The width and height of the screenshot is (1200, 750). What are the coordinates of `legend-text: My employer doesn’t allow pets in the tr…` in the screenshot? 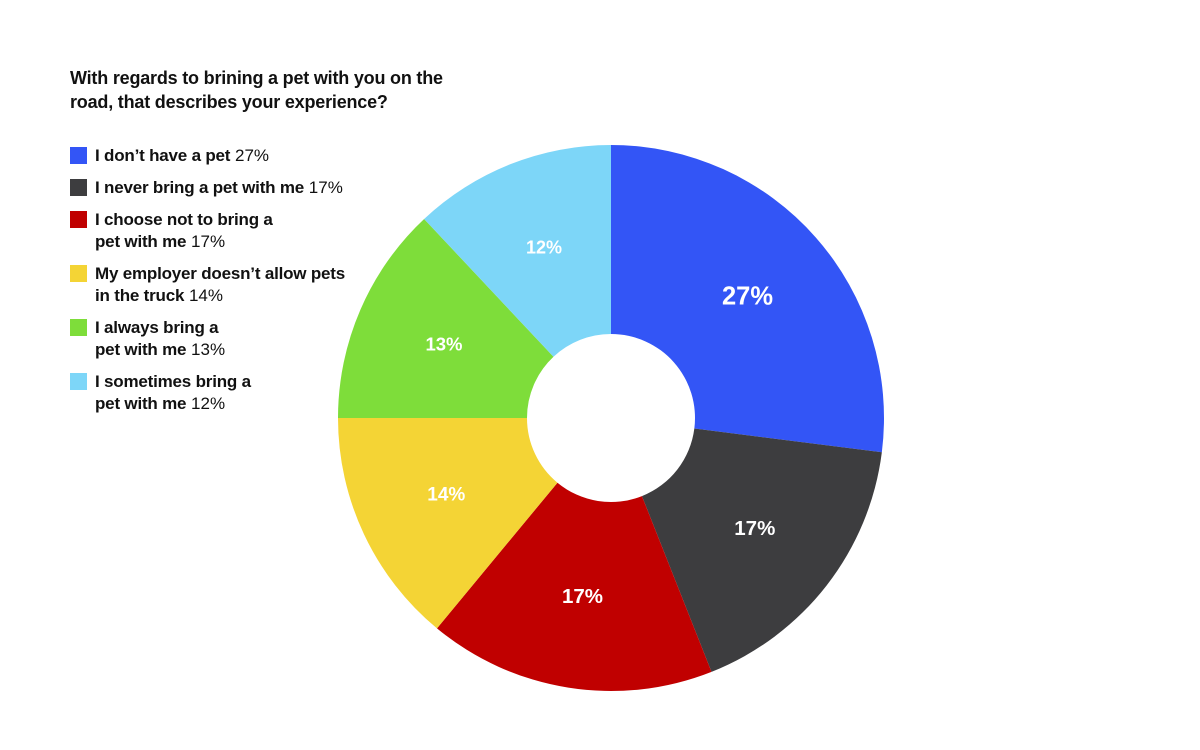 It's located at (220, 285).